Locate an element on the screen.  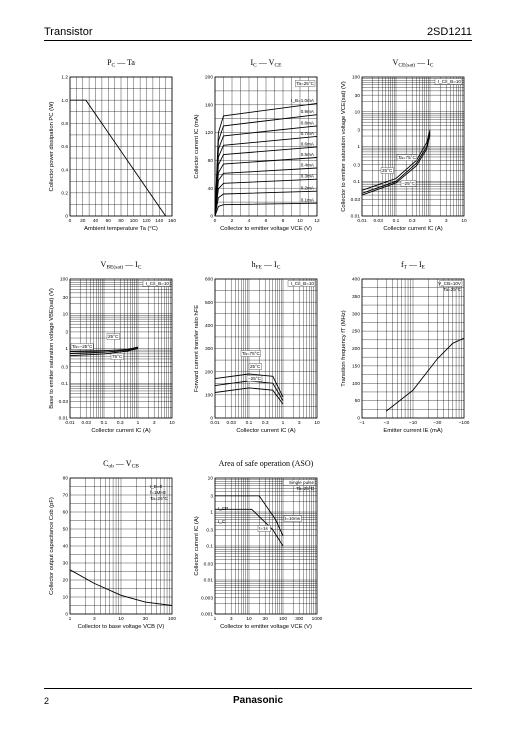
brand-logo: Panasonic is located at coordinates (258, 700).